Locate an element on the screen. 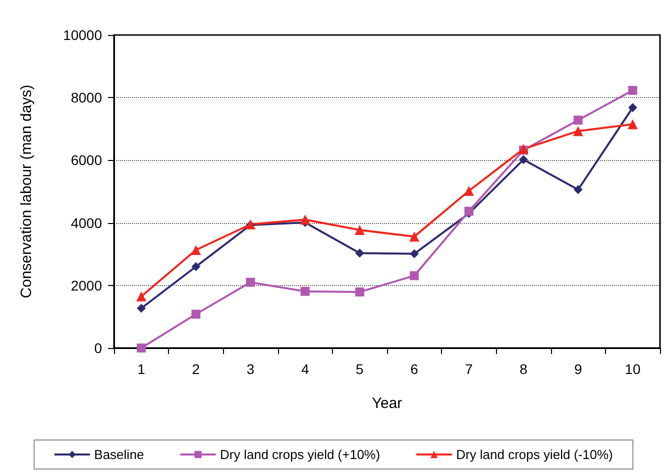  legend-label: Dry land crops yield (-10%) is located at coordinates (534, 454).